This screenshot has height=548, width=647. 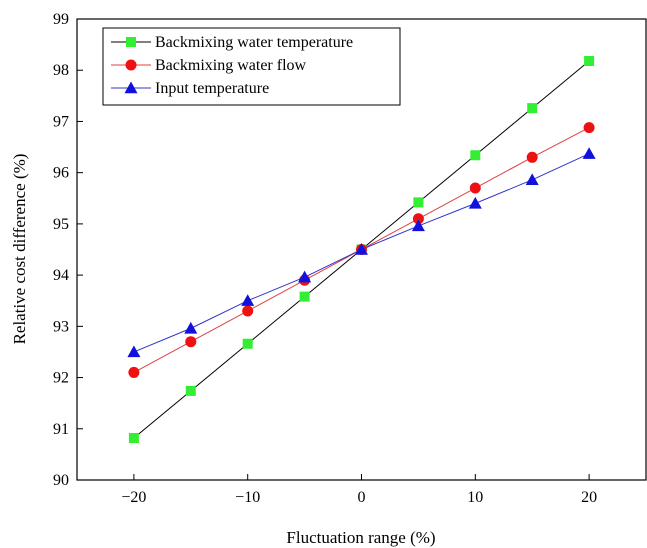 I want to click on y-tick-label: 90, so click(x=61, y=480).